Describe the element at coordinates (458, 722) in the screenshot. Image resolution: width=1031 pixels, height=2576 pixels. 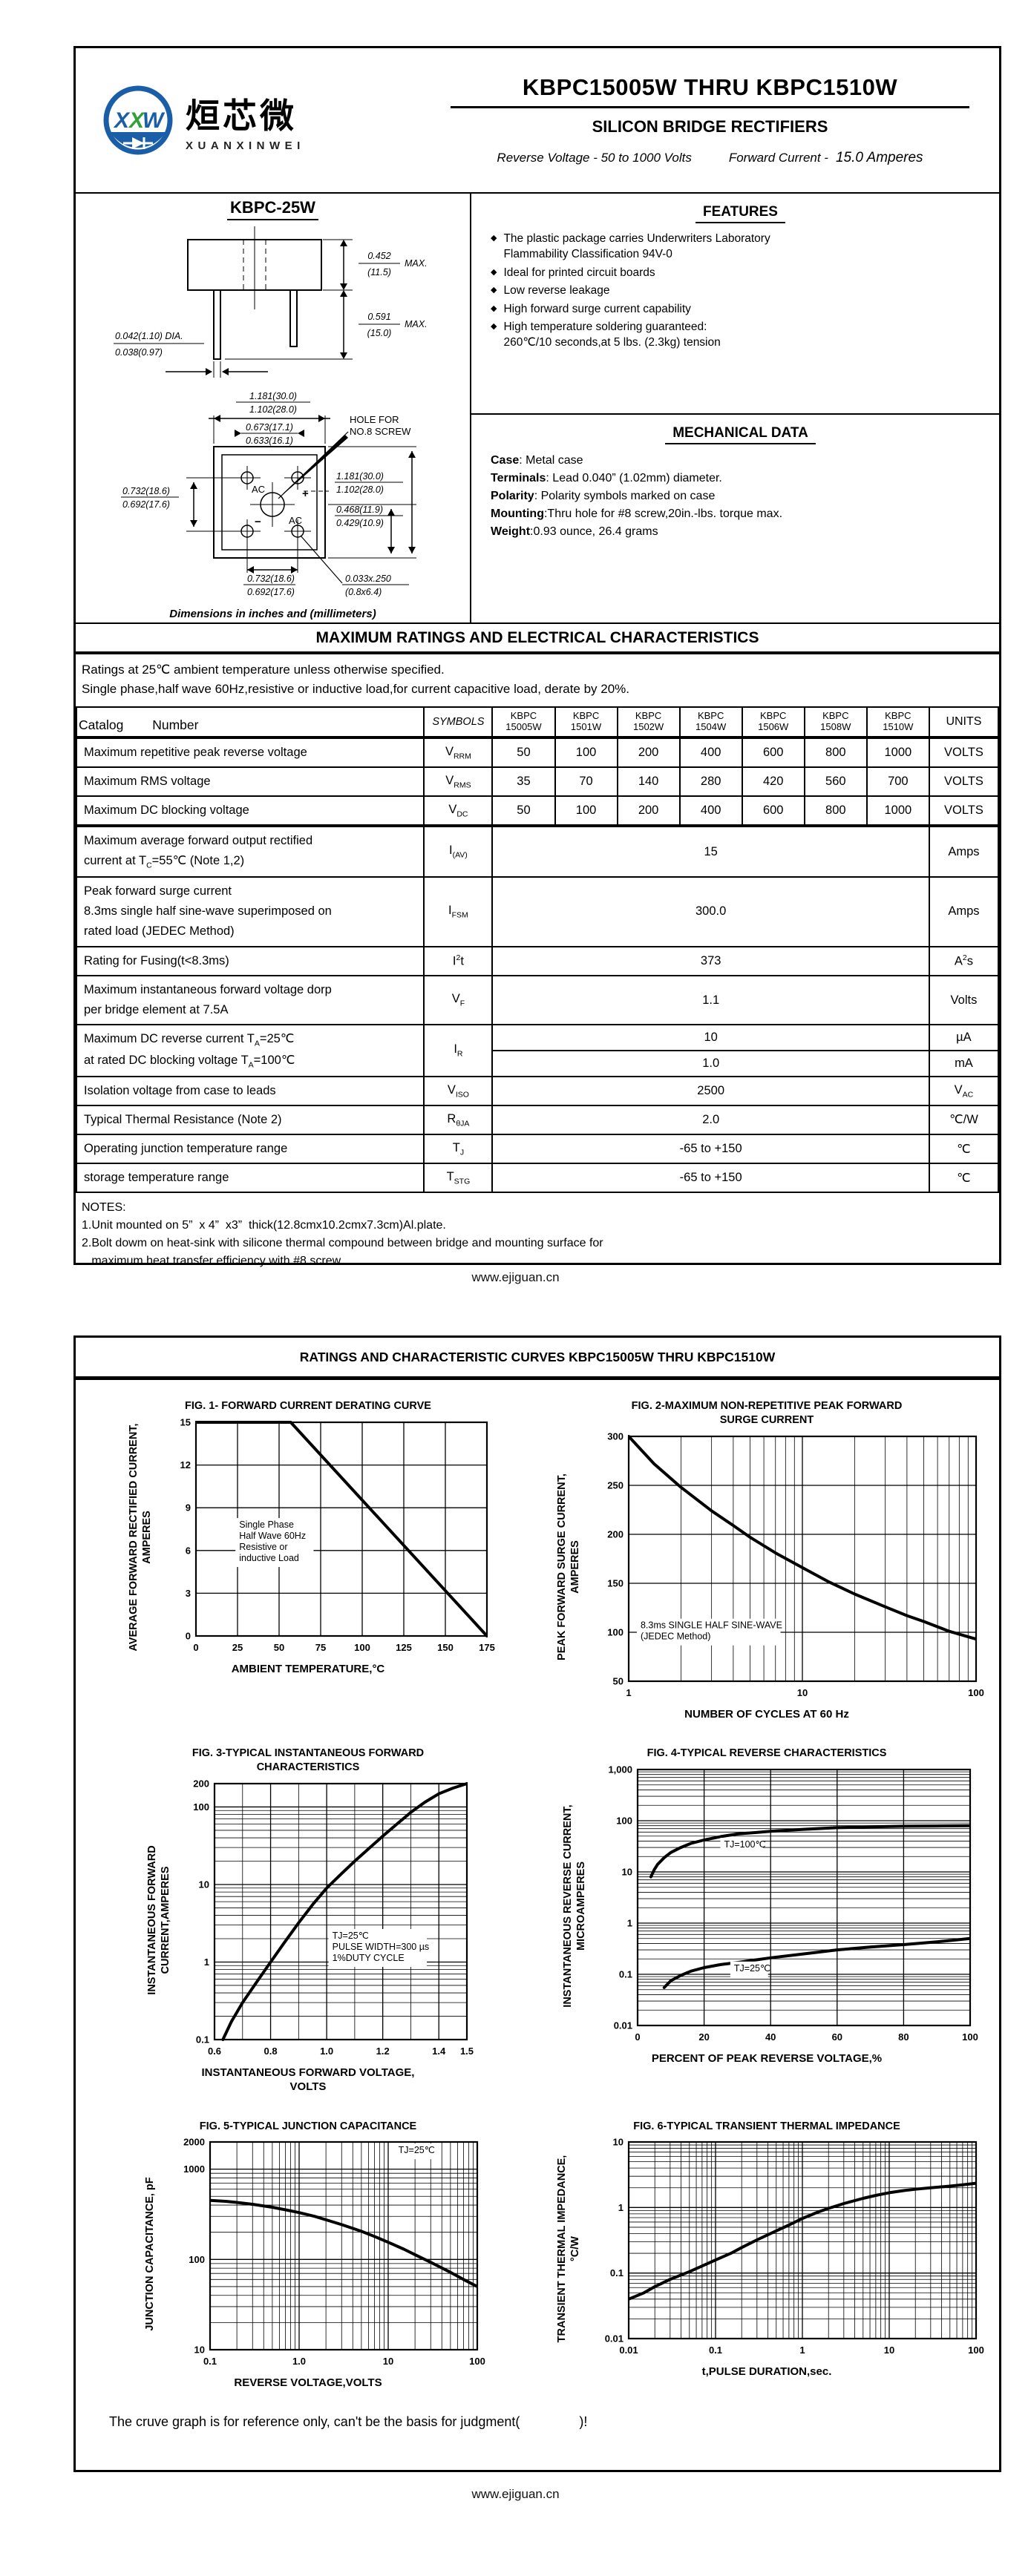
I see `symbols-header: SYMBOLS` at that location.